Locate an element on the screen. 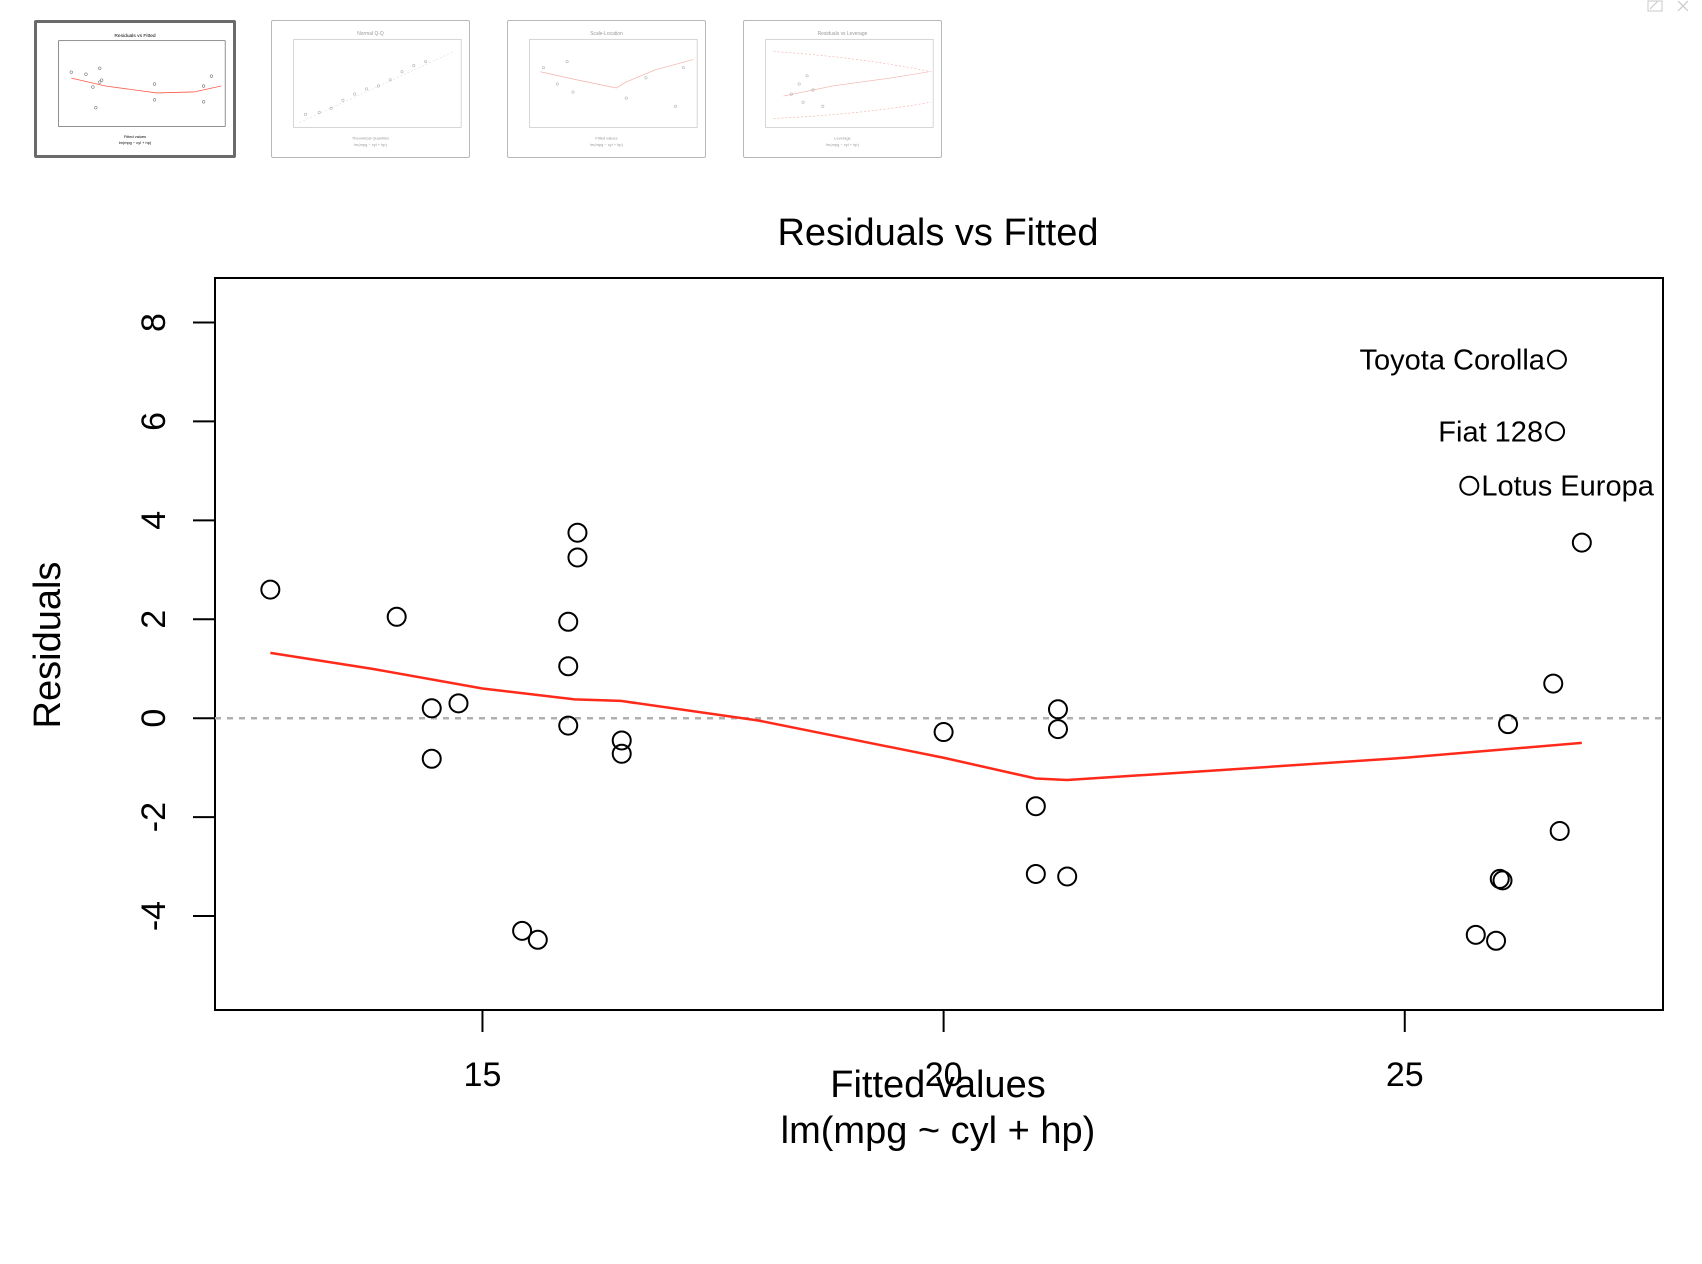  y-tick-label: 6 is located at coordinates (154, 421).